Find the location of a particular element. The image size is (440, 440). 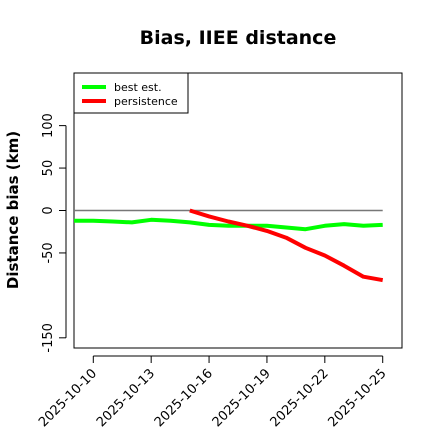

y-tick-label: -50 is located at coordinates (48, 252).